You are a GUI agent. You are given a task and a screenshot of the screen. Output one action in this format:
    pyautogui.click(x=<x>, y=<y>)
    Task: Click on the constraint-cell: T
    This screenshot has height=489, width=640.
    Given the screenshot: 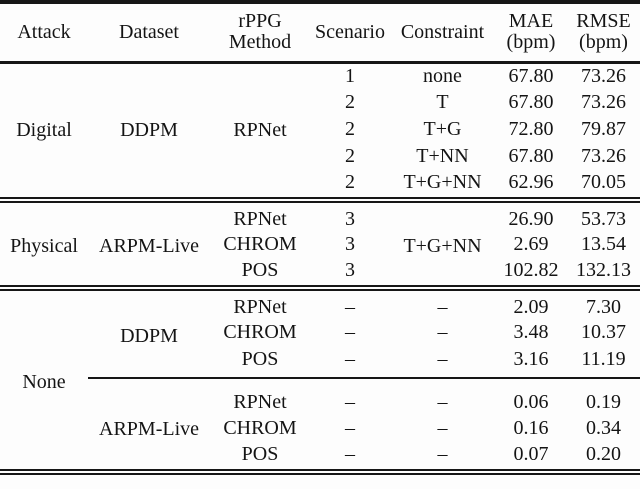 What is the action you would take?
    pyautogui.click(x=442, y=102)
    